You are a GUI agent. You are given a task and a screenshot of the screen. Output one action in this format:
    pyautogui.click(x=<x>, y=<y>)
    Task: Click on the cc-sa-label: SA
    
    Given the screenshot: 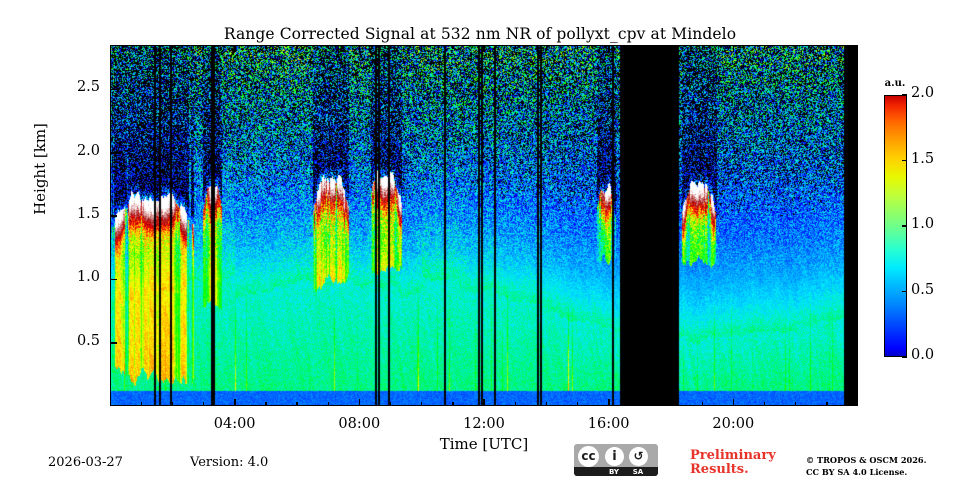 What is the action you would take?
    pyautogui.click(x=638, y=472)
    